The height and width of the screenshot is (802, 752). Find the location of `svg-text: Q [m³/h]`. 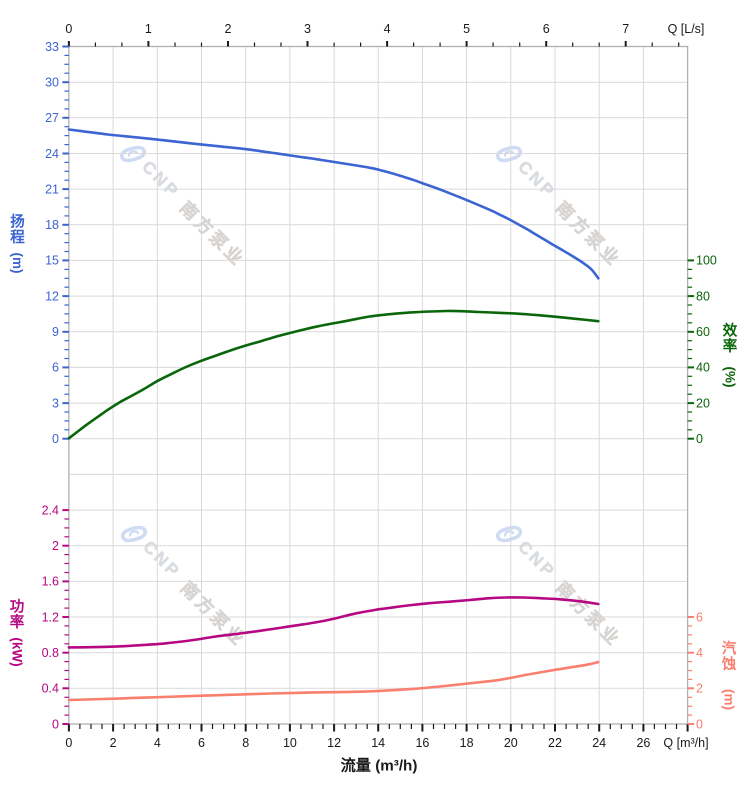

svg-text: Q [m³/h] is located at coordinates (685, 743).